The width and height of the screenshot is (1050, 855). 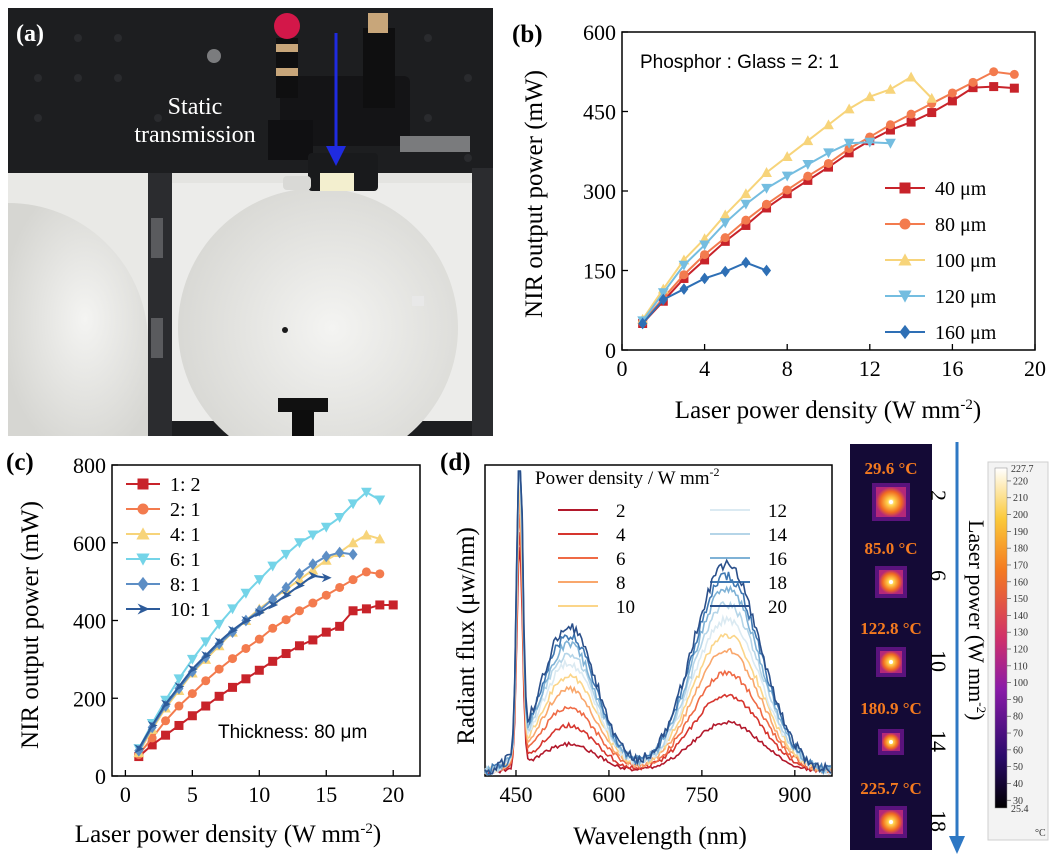 I want to click on series-160-m, so click(x=705, y=293).